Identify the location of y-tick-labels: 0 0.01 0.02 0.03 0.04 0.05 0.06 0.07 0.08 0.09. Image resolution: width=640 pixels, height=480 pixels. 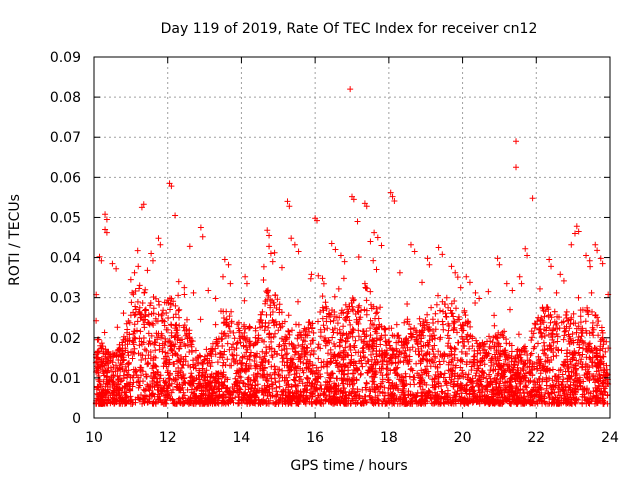
(65, 238).